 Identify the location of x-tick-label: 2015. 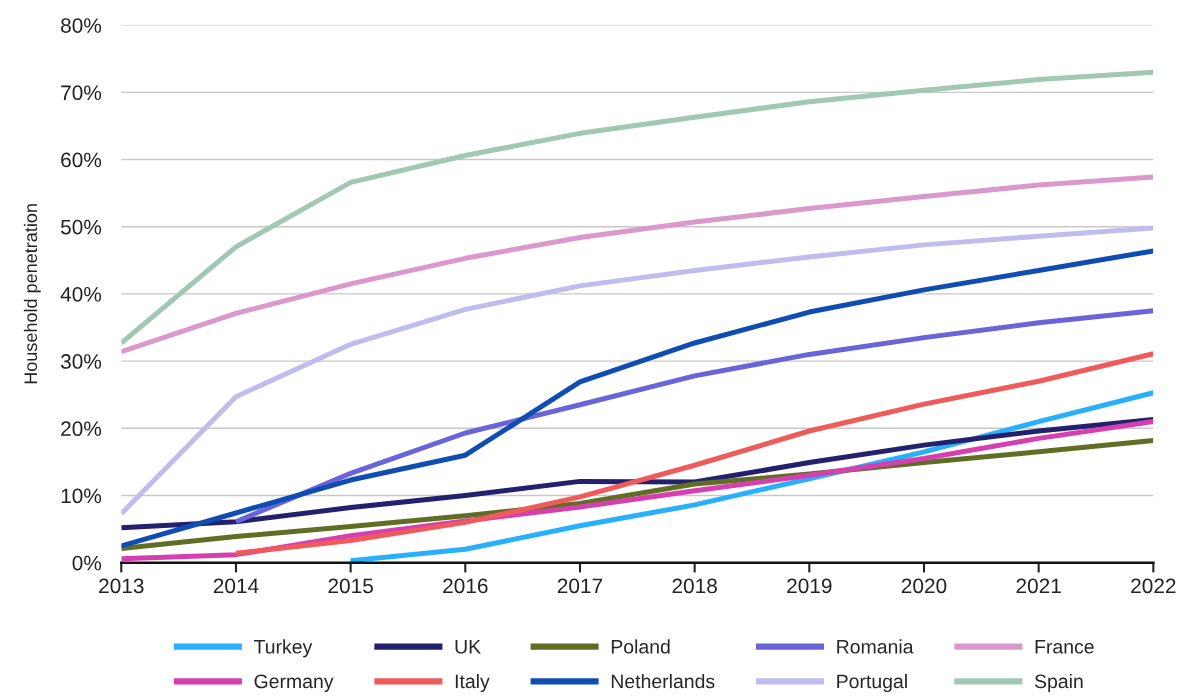
(350, 586).